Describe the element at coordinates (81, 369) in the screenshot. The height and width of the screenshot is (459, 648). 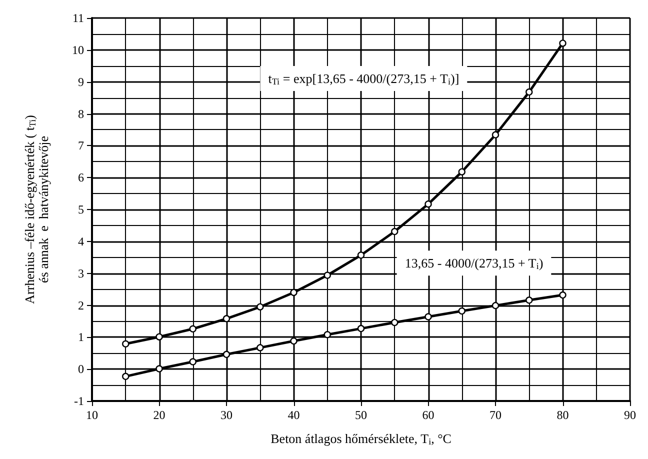
I see `y-tick-label: 0` at that location.